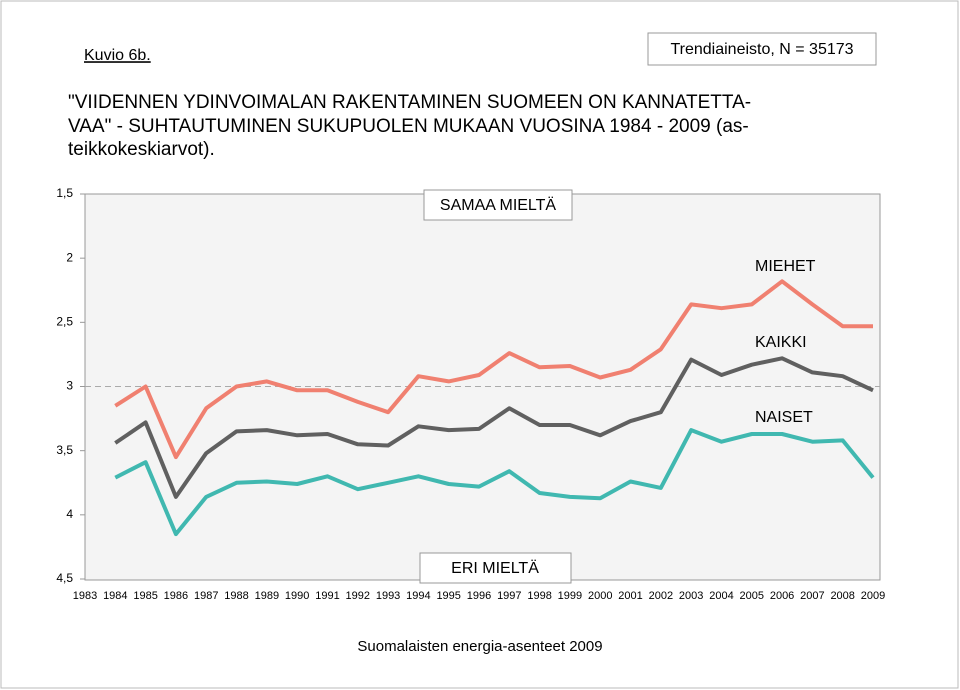 Image resolution: width=960 pixels, height=690 pixels. Describe the element at coordinates (297, 596) in the screenshot. I see `x-tick-label: 1990` at that location.